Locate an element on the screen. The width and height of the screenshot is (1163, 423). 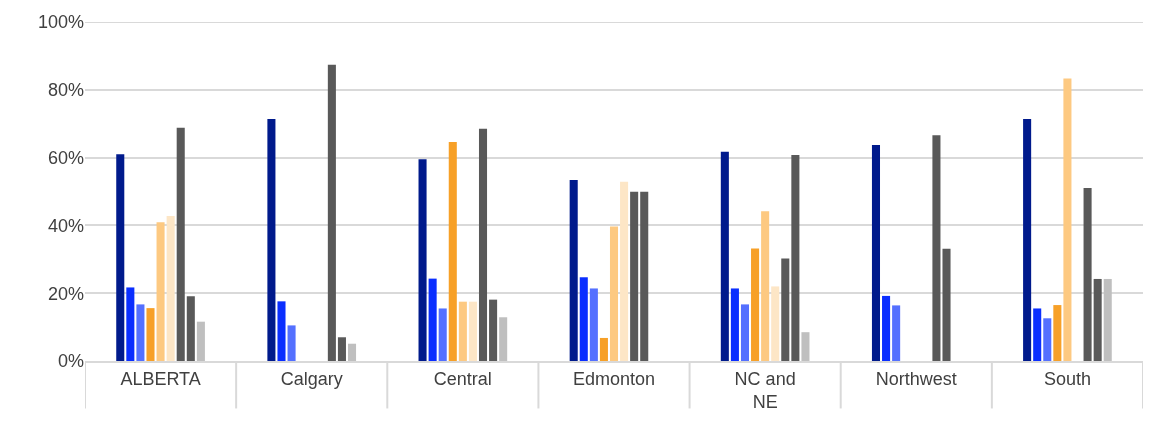
x-tick-label: Calgary is located at coordinates (311, 378).